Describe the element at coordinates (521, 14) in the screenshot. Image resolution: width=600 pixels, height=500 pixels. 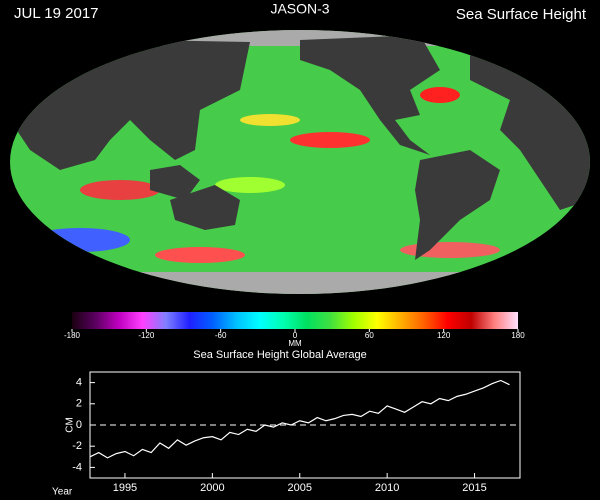
I see `product-label: Sea Surface Height` at that location.